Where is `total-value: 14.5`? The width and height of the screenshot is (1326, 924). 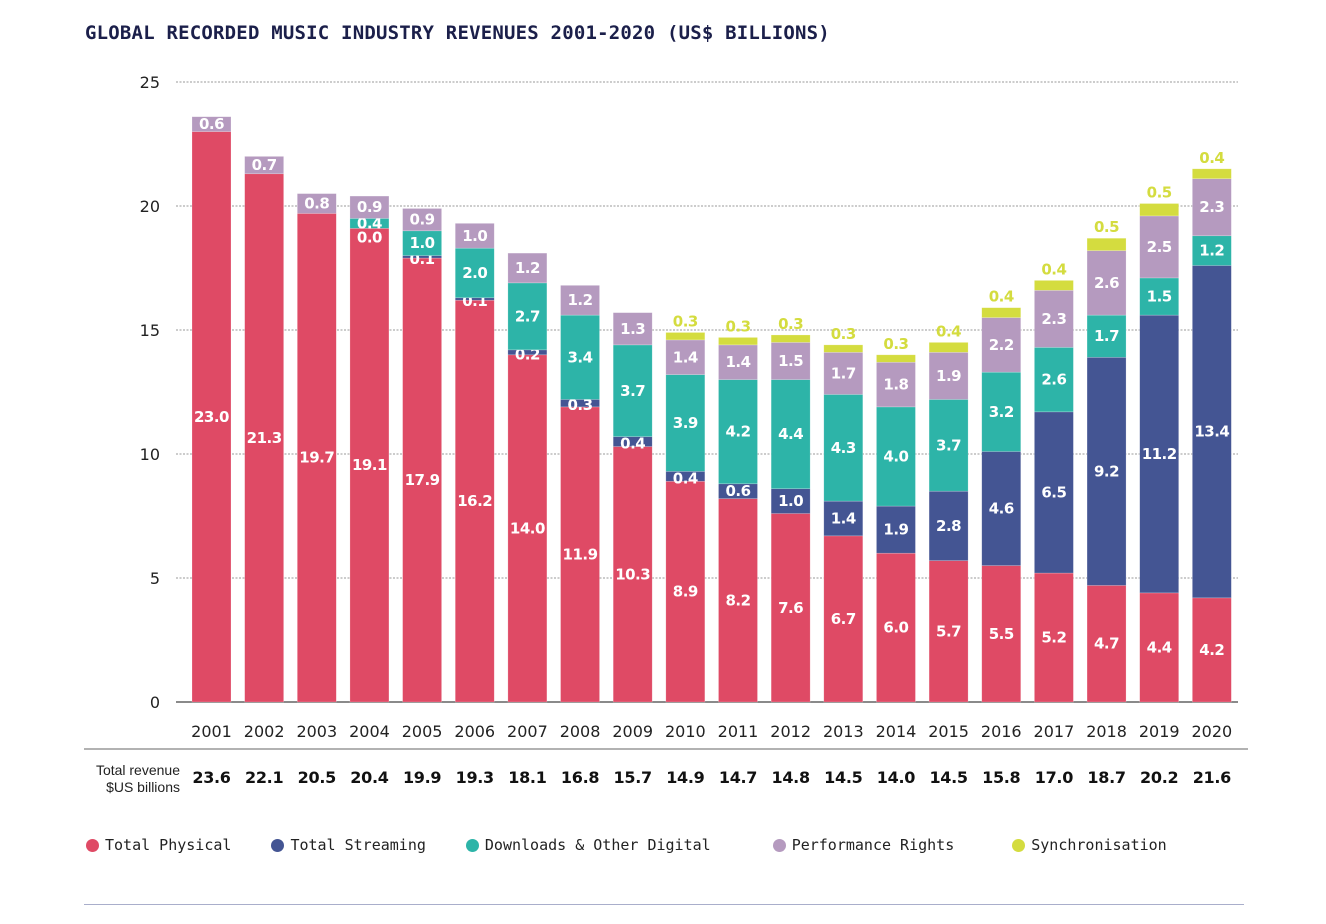
total-value: 14.5 is located at coordinates (948, 777).